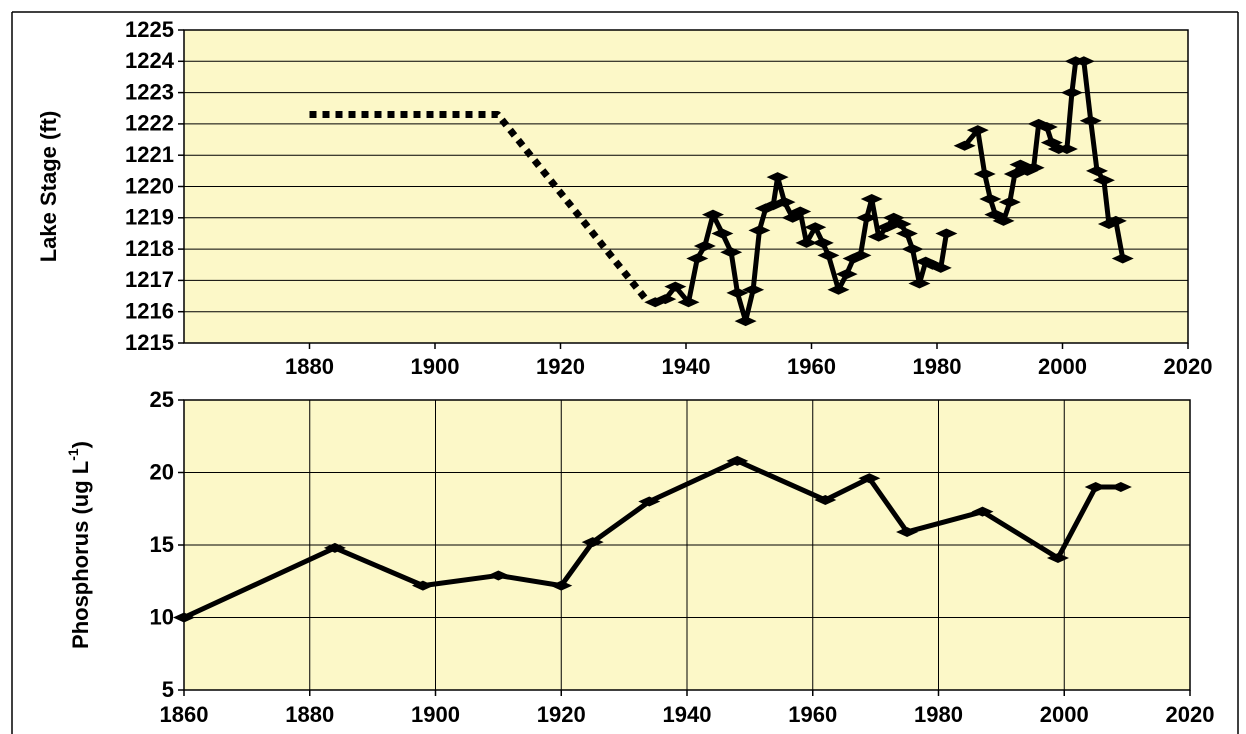  I want to click on y-tick-label: 1220, so click(149, 185).